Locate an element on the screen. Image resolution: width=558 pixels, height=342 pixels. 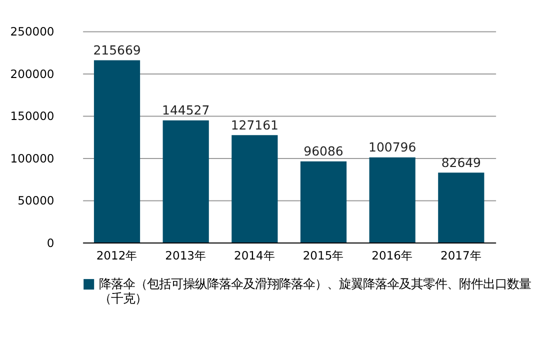
x-tick-label: 2016年 is located at coordinates (392, 255).